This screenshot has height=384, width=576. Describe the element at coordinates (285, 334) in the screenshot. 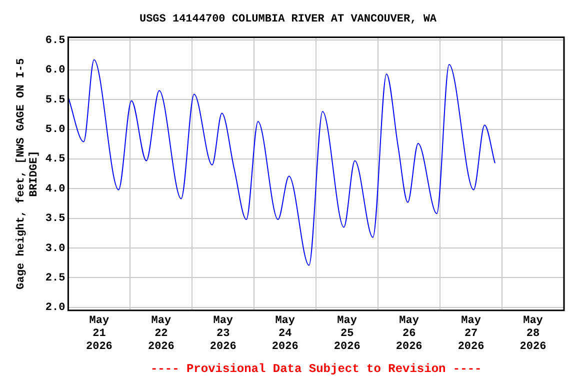

I see `x-tick-label: May 24 2026` at that location.